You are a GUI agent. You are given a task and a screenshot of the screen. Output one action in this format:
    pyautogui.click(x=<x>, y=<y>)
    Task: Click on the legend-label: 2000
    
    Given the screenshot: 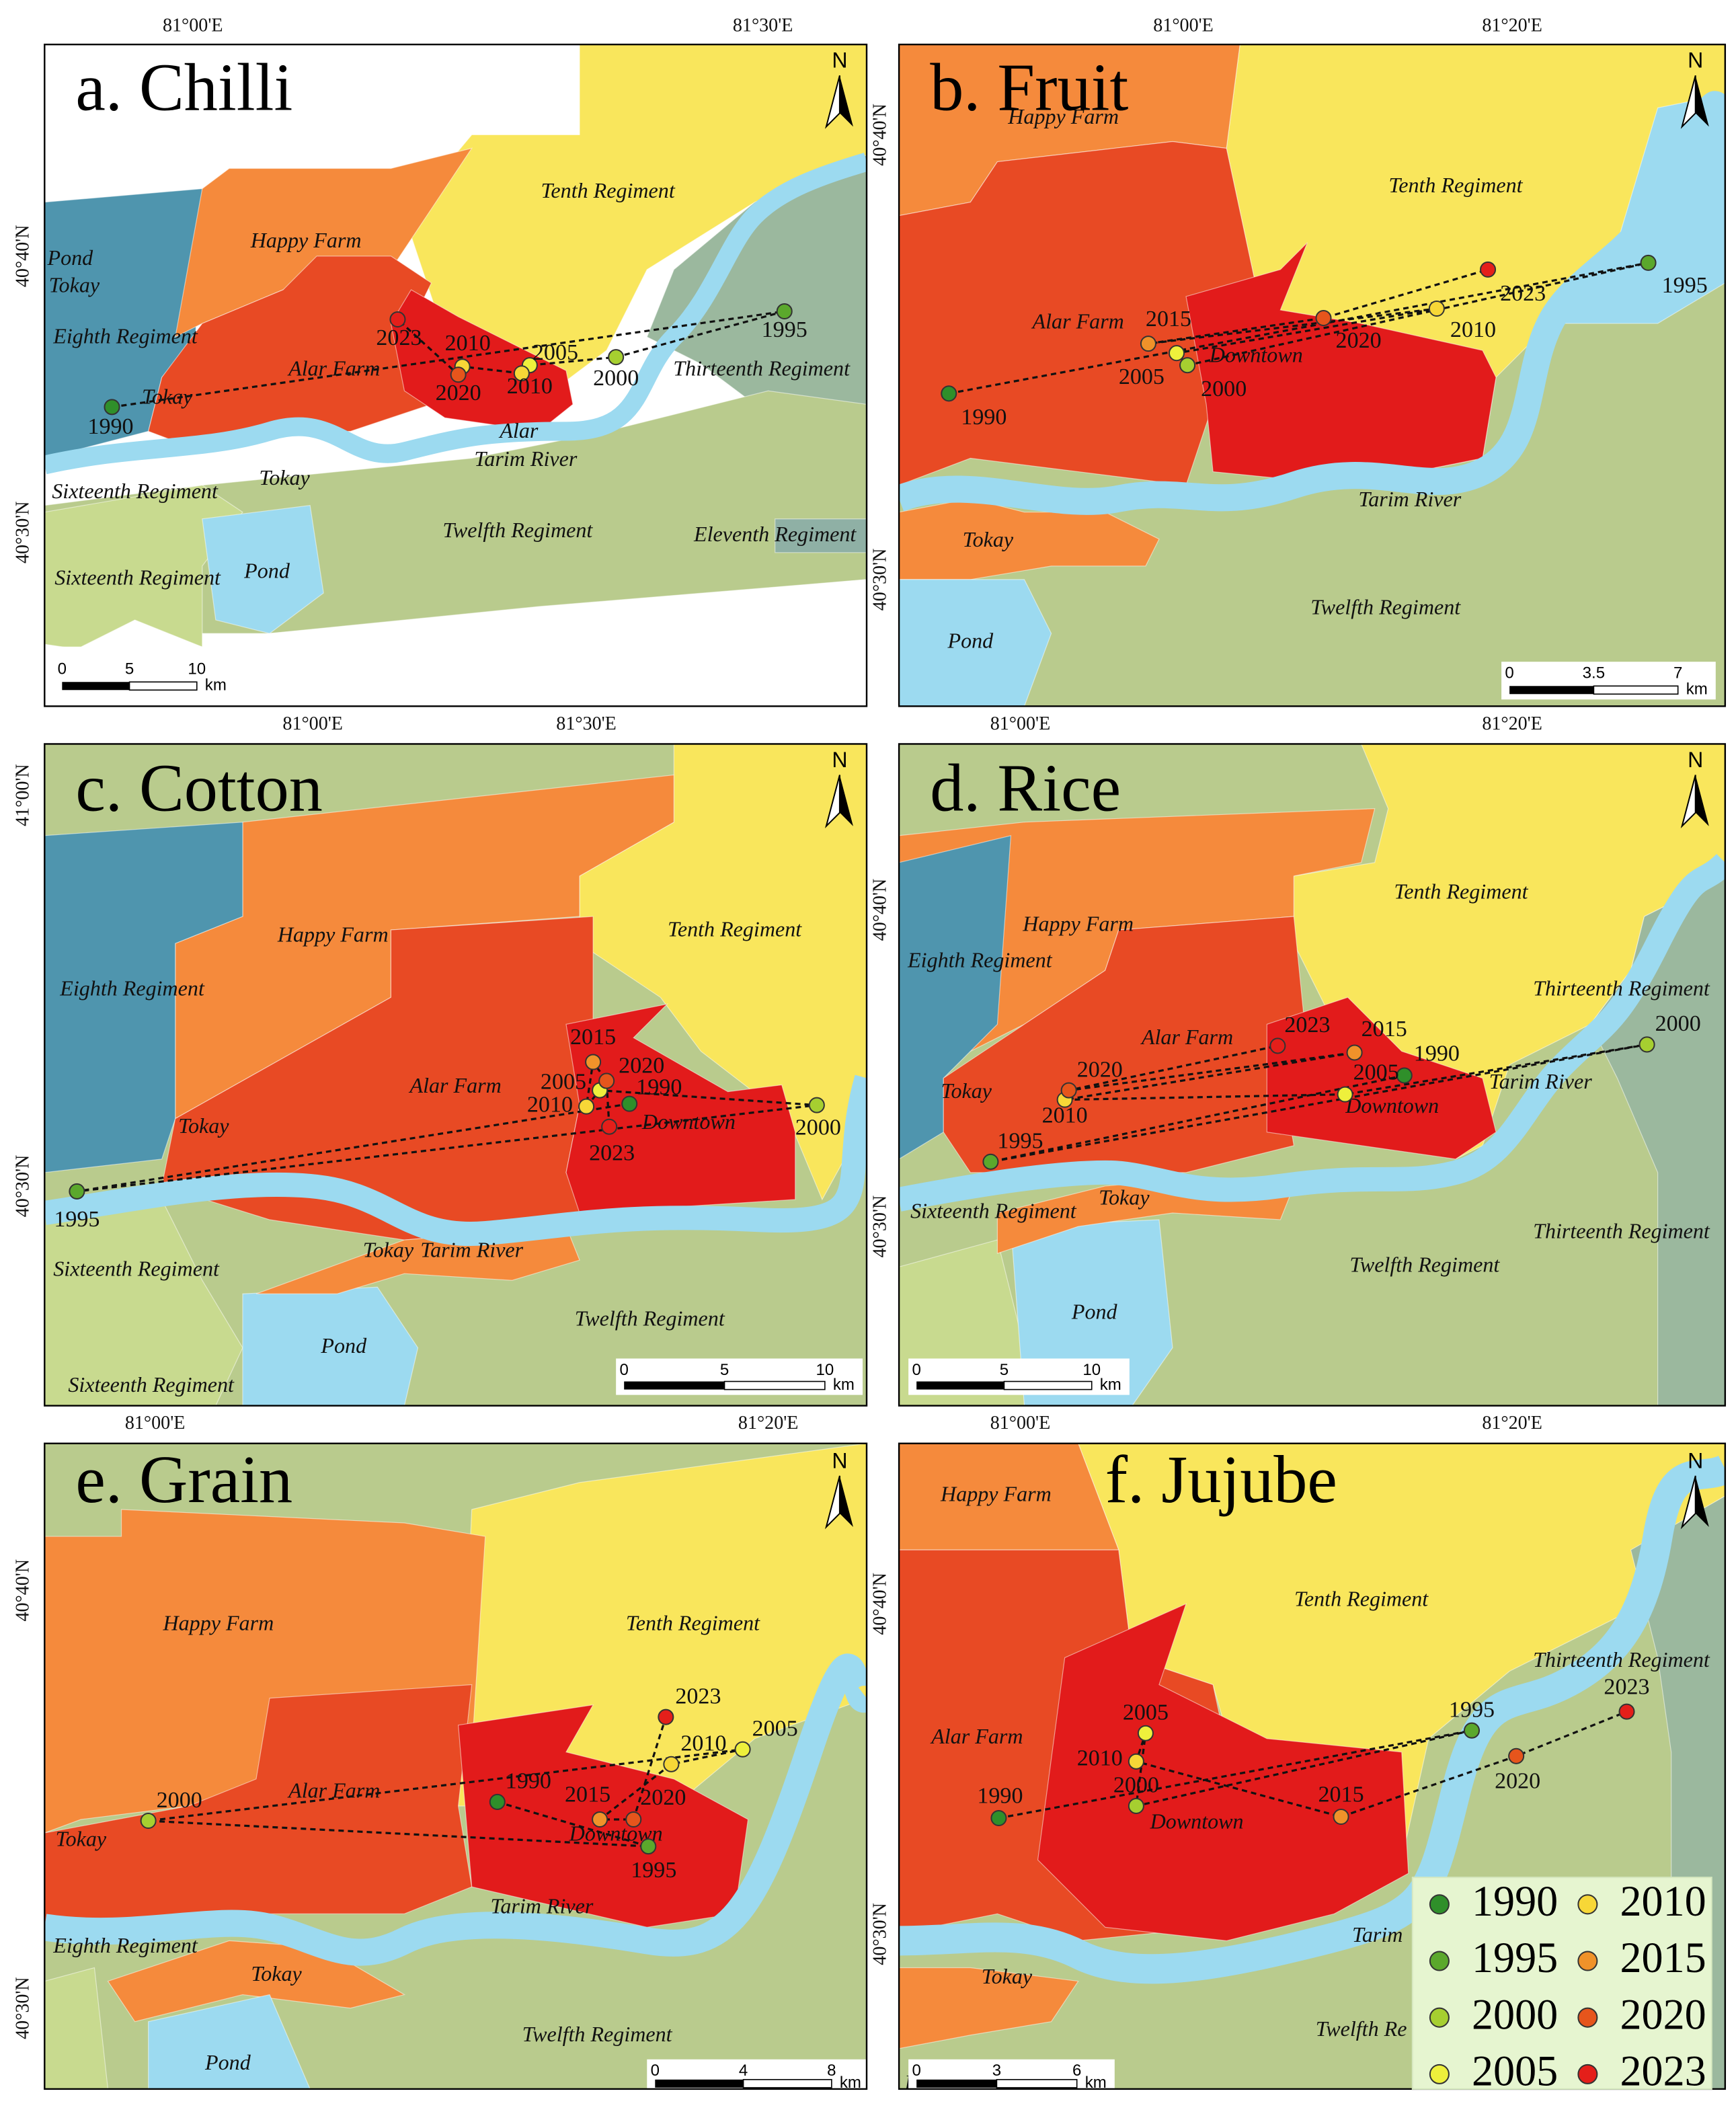 What is the action you would take?
    pyautogui.click(x=1515, y=2014)
    